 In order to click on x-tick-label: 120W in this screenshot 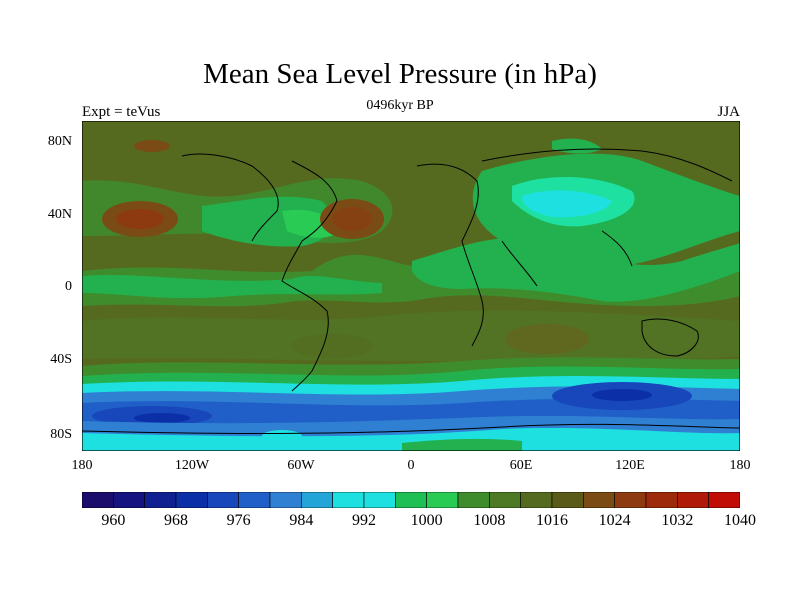, I will do `click(192, 465)`.